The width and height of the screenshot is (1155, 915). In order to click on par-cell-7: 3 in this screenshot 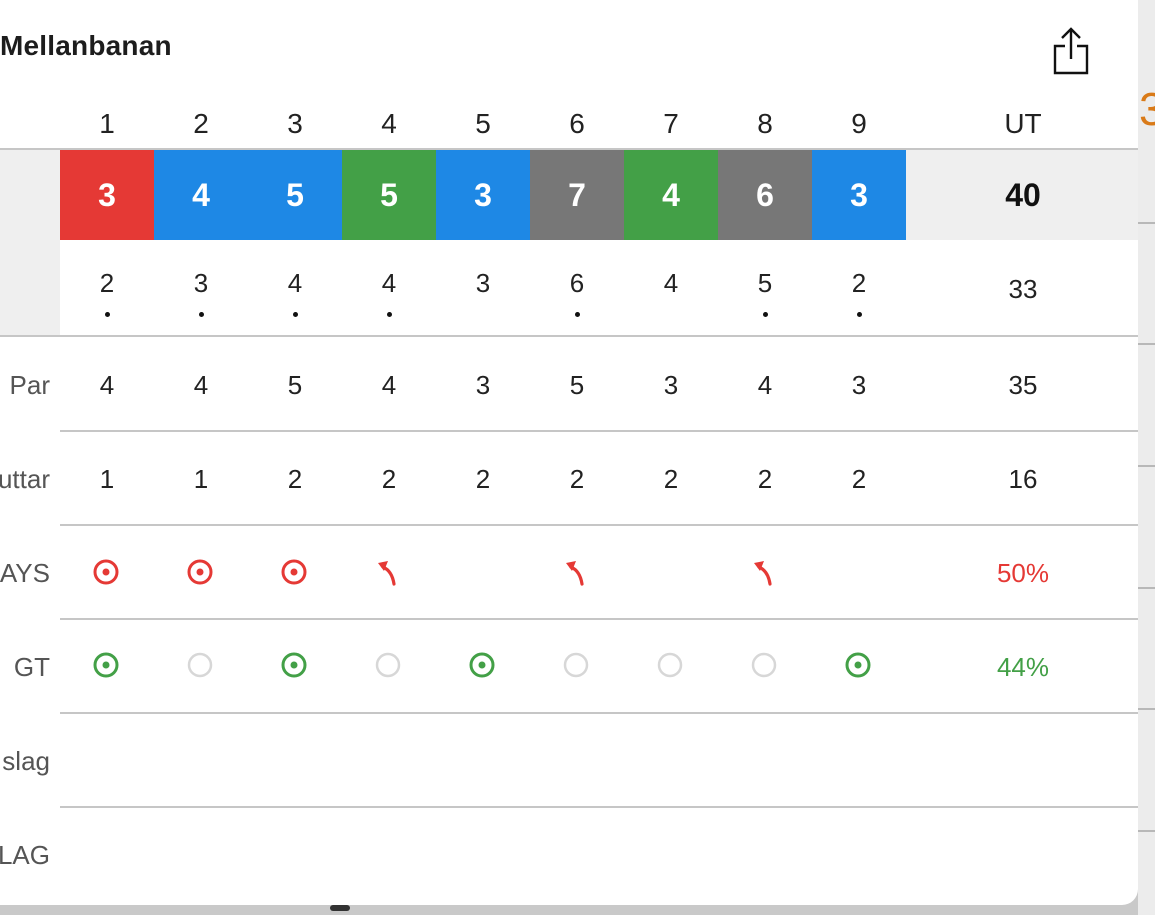, I will do `click(671, 385)`.